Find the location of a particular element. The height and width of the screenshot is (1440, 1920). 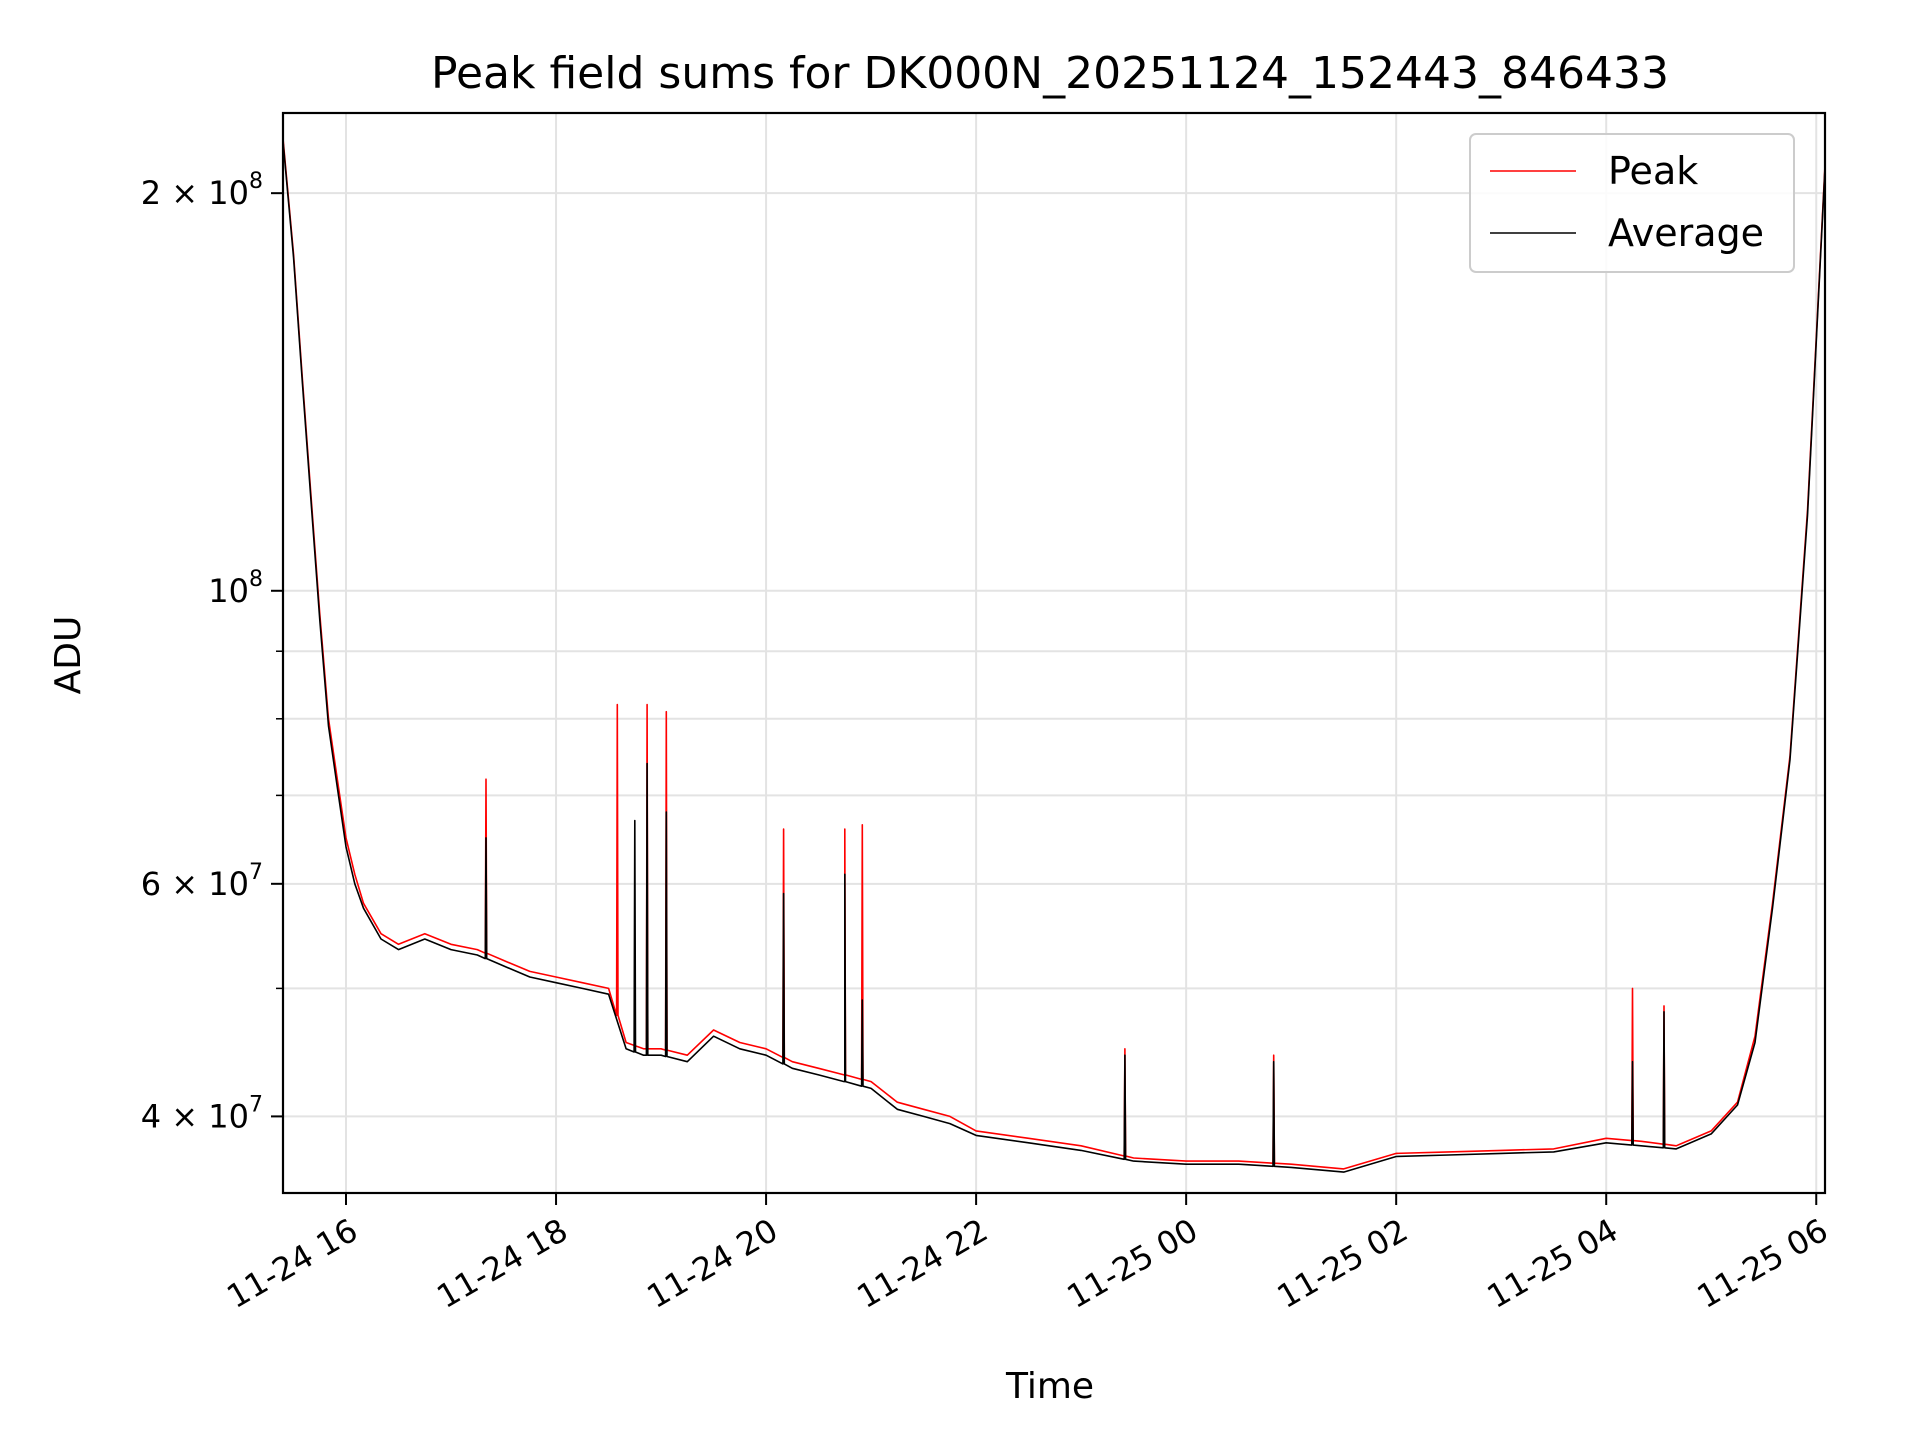

legend-peak-label: Peak is located at coordinates (1653, 171).